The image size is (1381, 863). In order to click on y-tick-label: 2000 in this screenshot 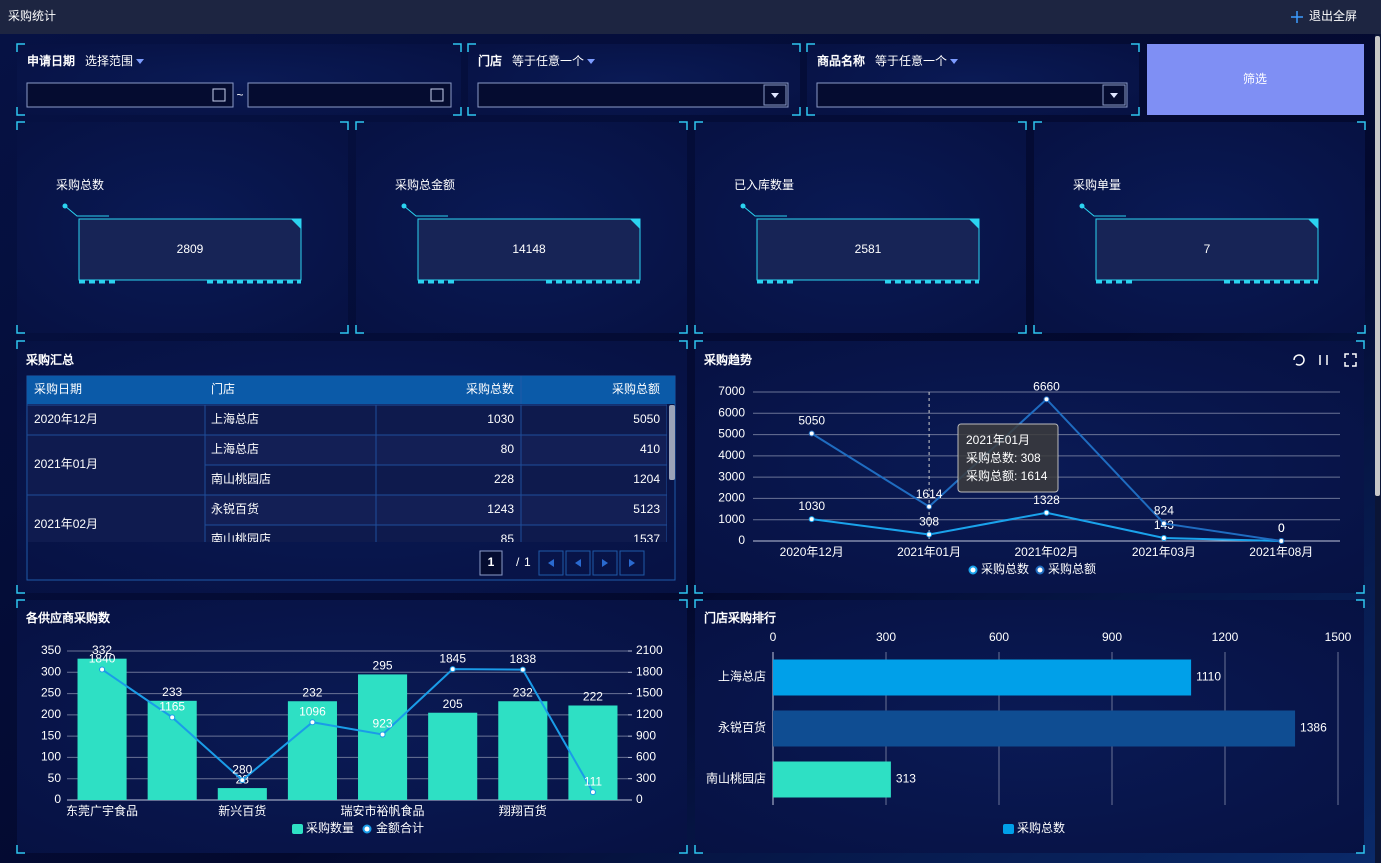, I will do `click(731, 498)`.